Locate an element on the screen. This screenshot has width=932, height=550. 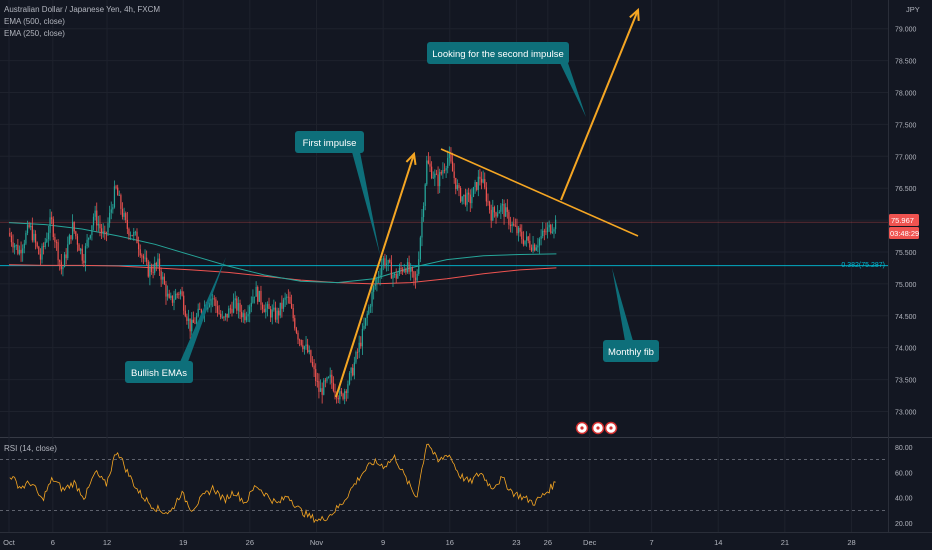
callout-first-impulse: First impulse is located at coordinates (329, 142).